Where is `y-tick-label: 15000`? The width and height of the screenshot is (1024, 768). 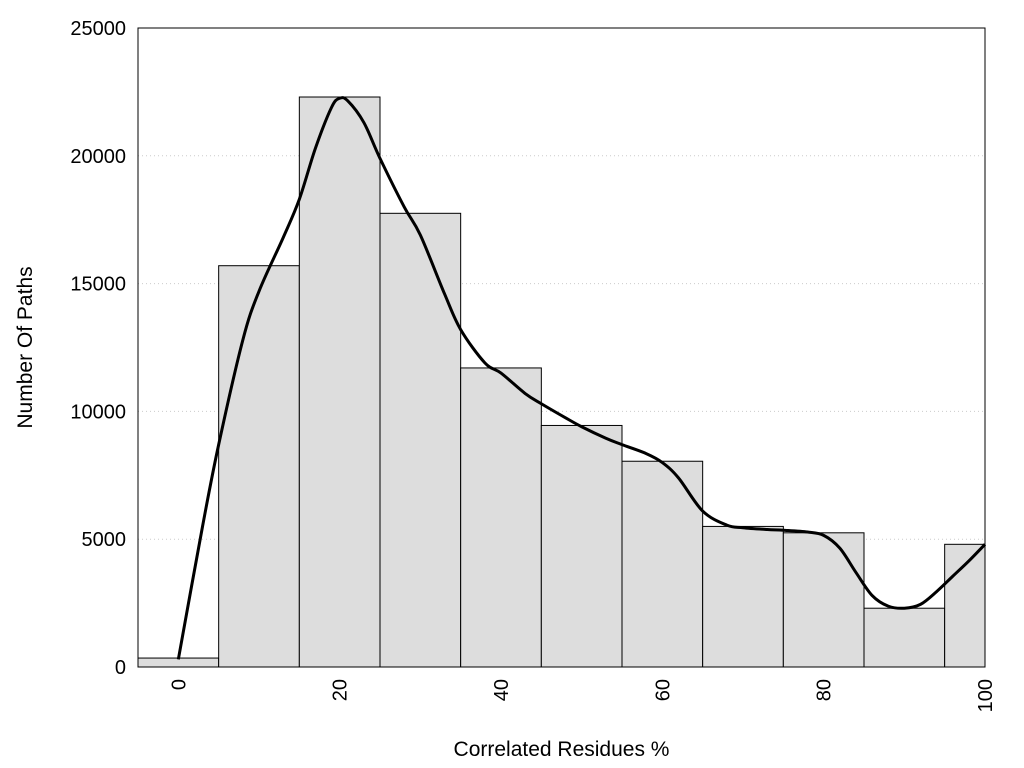 y-tick-label: 15000 is located at coordinates (98, 285).